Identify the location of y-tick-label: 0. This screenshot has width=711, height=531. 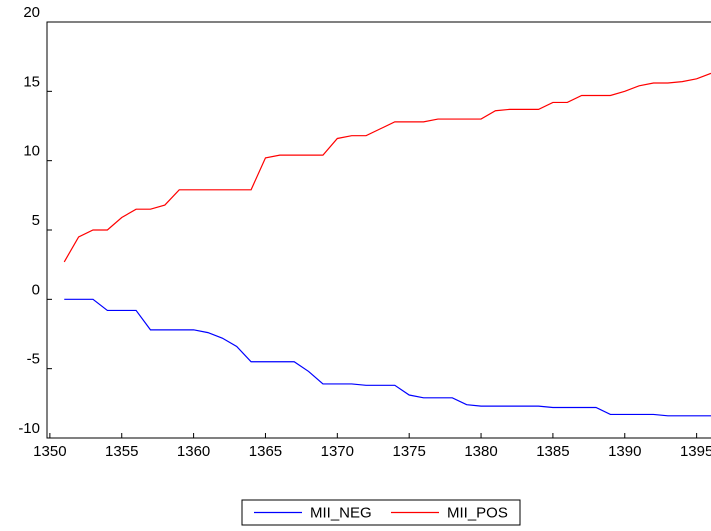
(36, 289).